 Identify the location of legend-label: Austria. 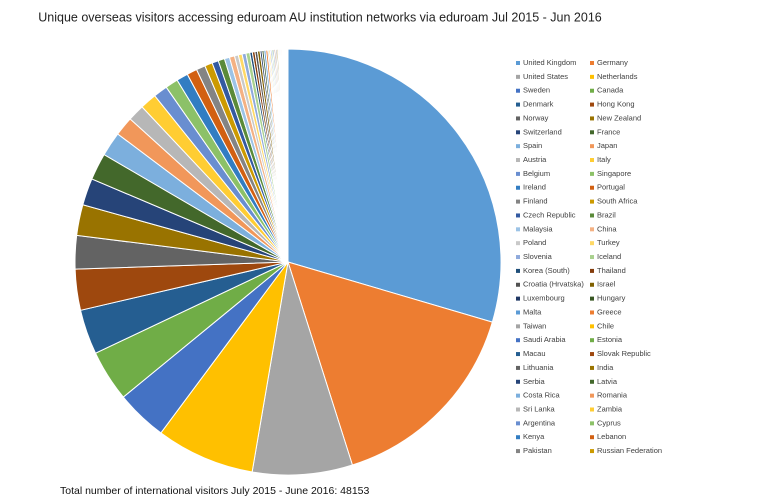
(535, 159).